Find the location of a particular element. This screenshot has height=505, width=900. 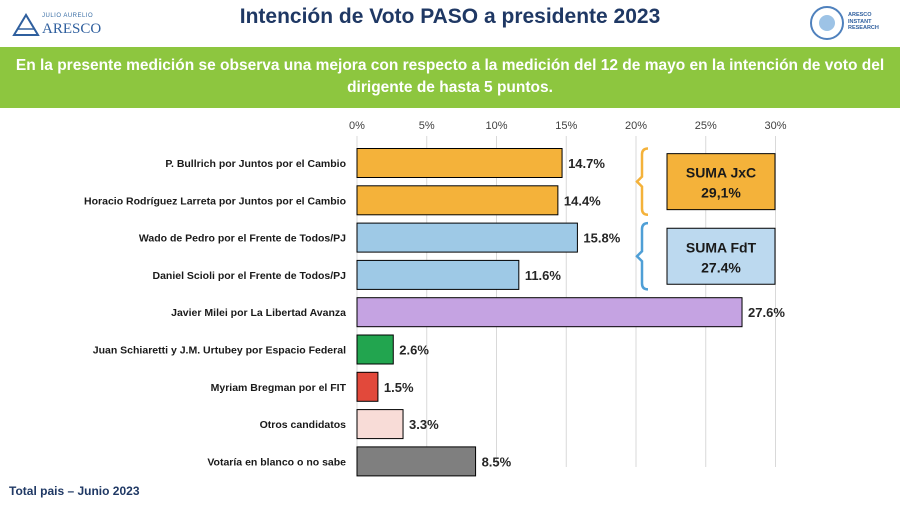

aresco-instant-research-logo: ARESCO INSTANT RESEARCH is located at coordinates (849, 26).